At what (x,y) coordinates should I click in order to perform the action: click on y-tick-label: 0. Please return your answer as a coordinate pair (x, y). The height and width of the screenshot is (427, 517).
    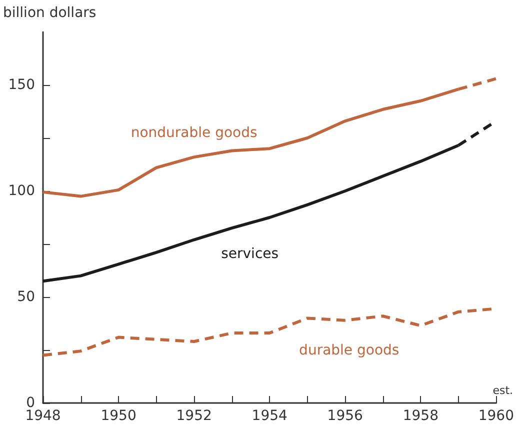
    Looking at the image, I should click on (30, 403).